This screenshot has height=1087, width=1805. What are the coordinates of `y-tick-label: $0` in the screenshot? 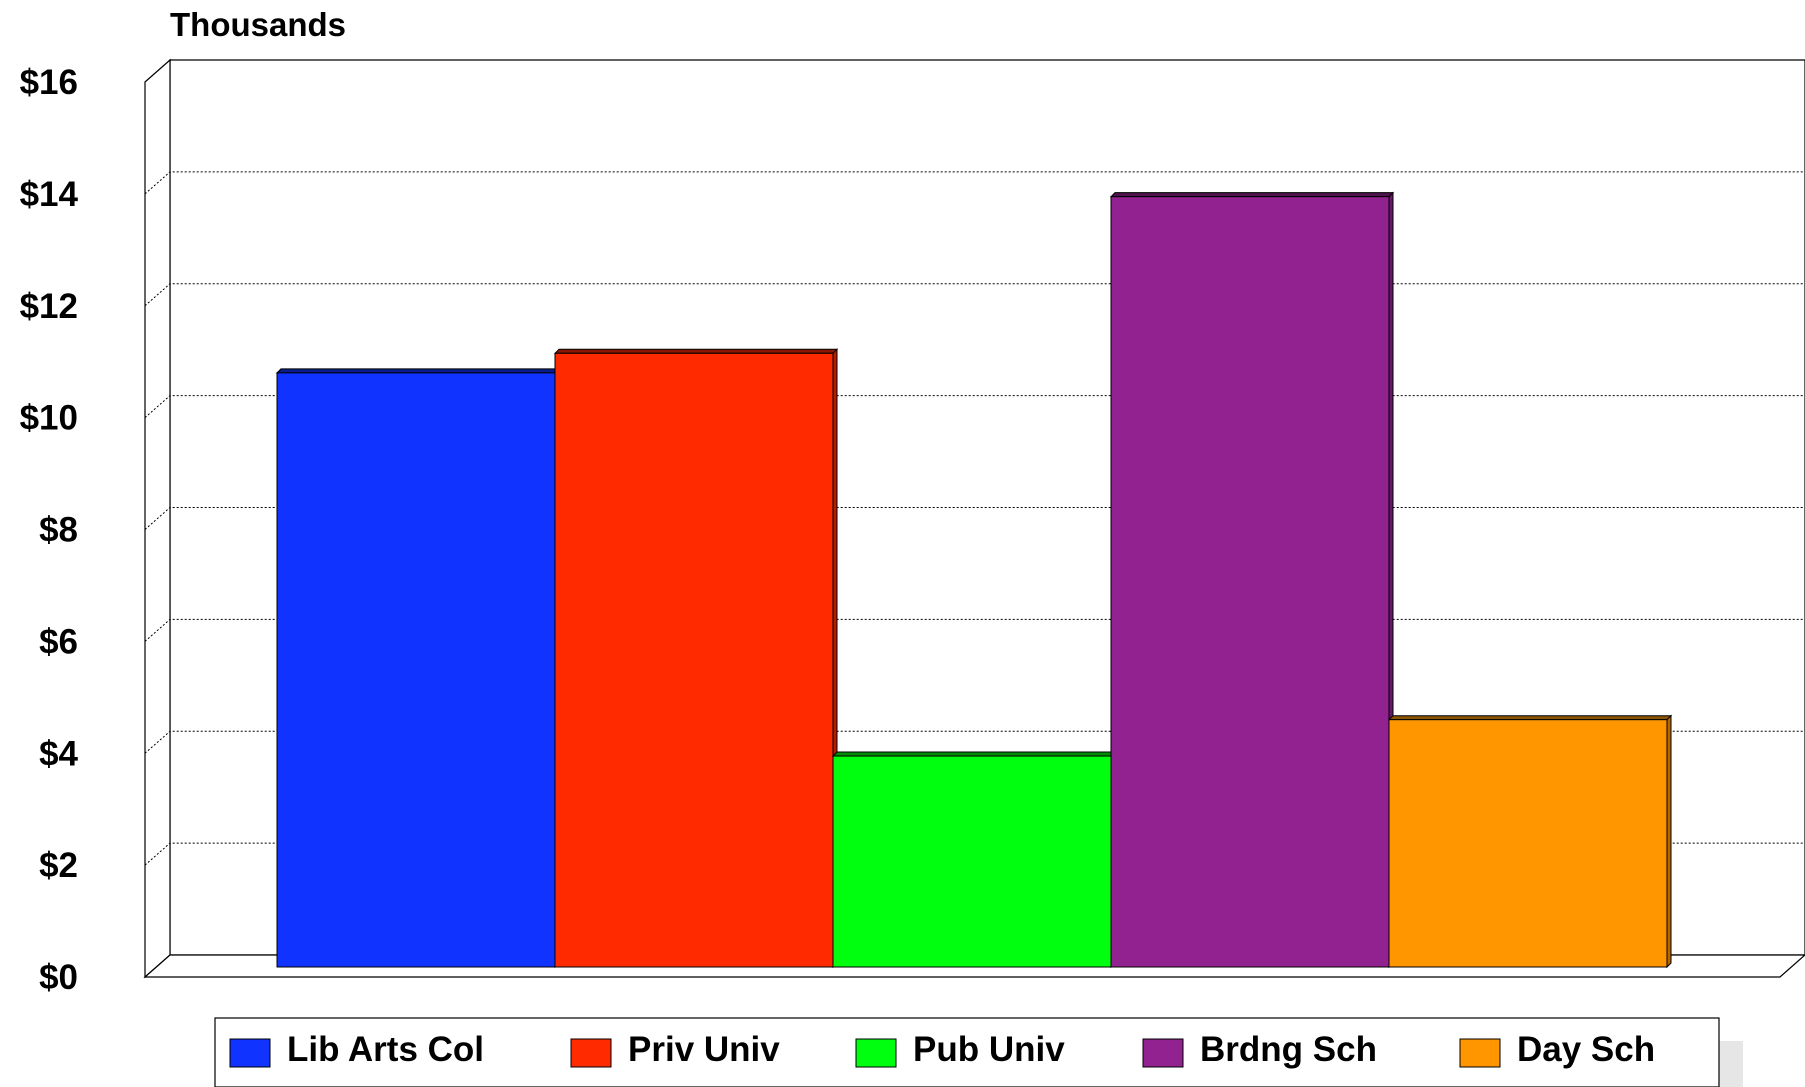 It's located at (58, 977).